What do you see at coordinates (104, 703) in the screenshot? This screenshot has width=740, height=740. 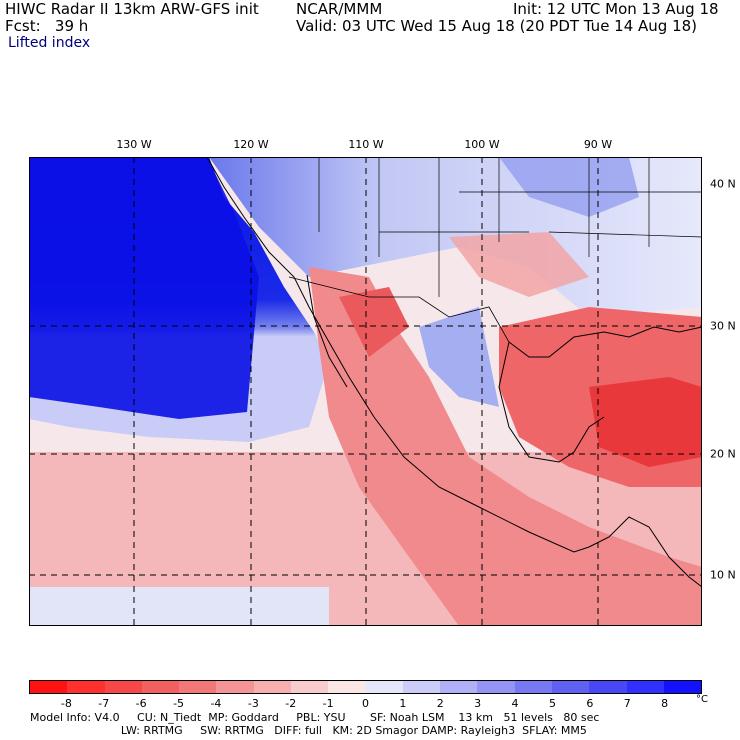 I see `colorbar-tick-label: -7` at bounding box center [104, 703].